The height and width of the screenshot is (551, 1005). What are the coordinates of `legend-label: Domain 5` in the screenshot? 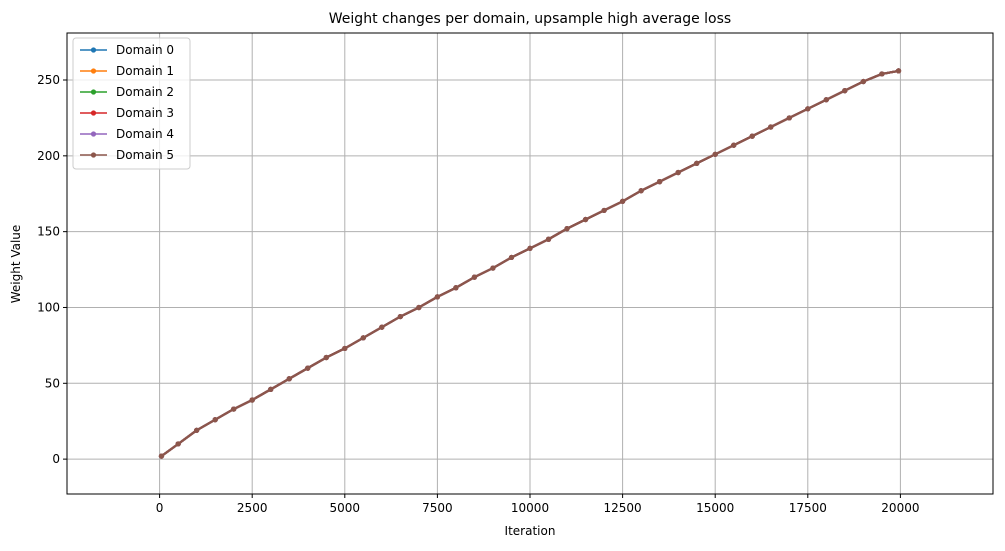 It's located at (145, 155).